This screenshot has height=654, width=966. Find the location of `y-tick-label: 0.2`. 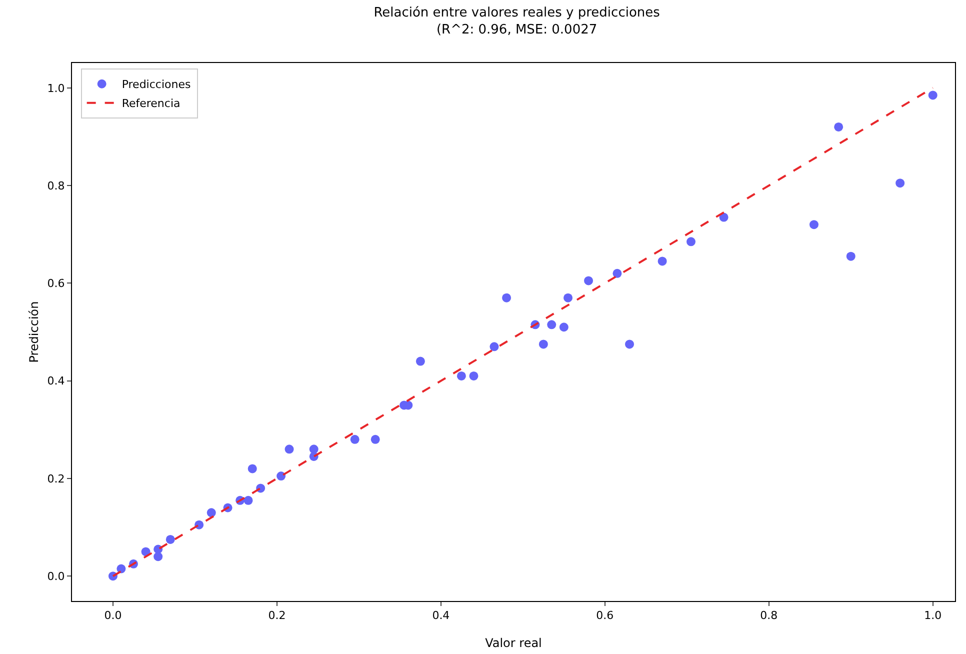

y-tick-label: 0.2 is located at coordinates (56, 479).